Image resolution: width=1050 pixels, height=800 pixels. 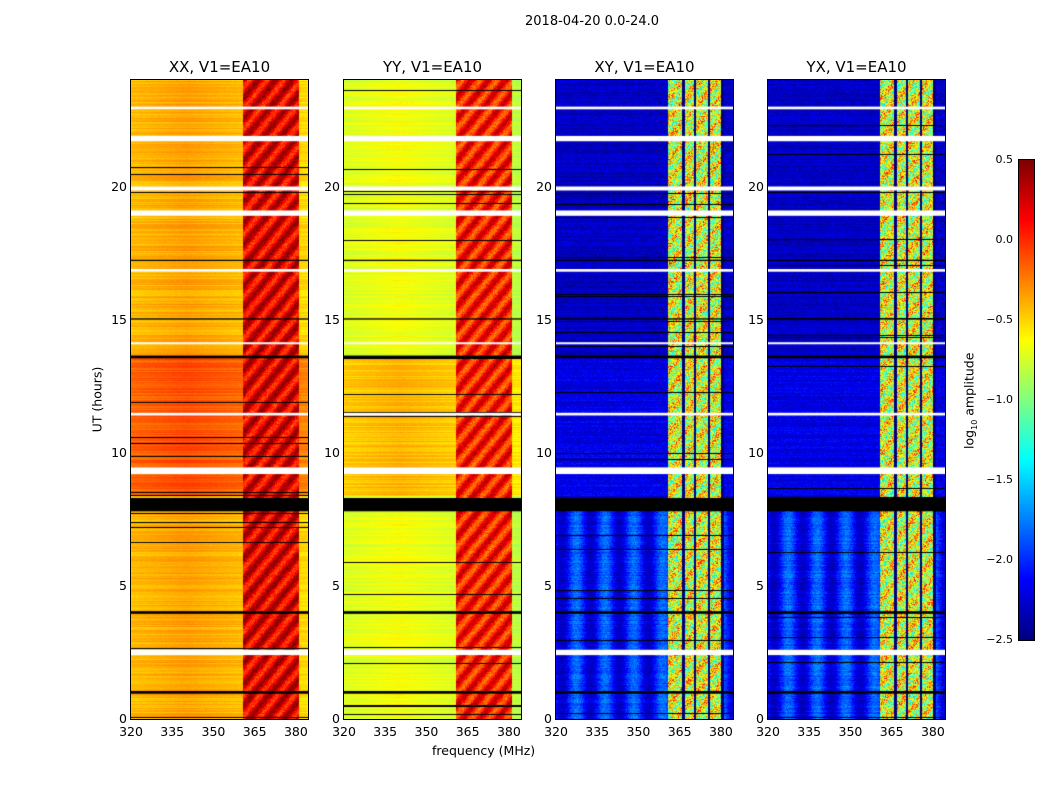 What do you see at coordinates (1004, 159) in the screenshot?
I see `colorbar-tick-label: 0.5` at bounding box center [1004, 159].